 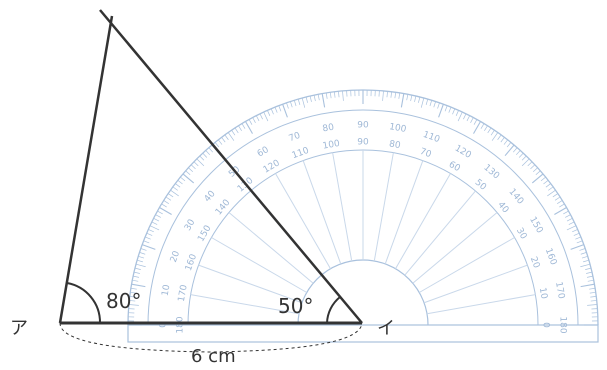 I want to click on protractor-scale-label-outer: 90, so click(x=363, y=126).